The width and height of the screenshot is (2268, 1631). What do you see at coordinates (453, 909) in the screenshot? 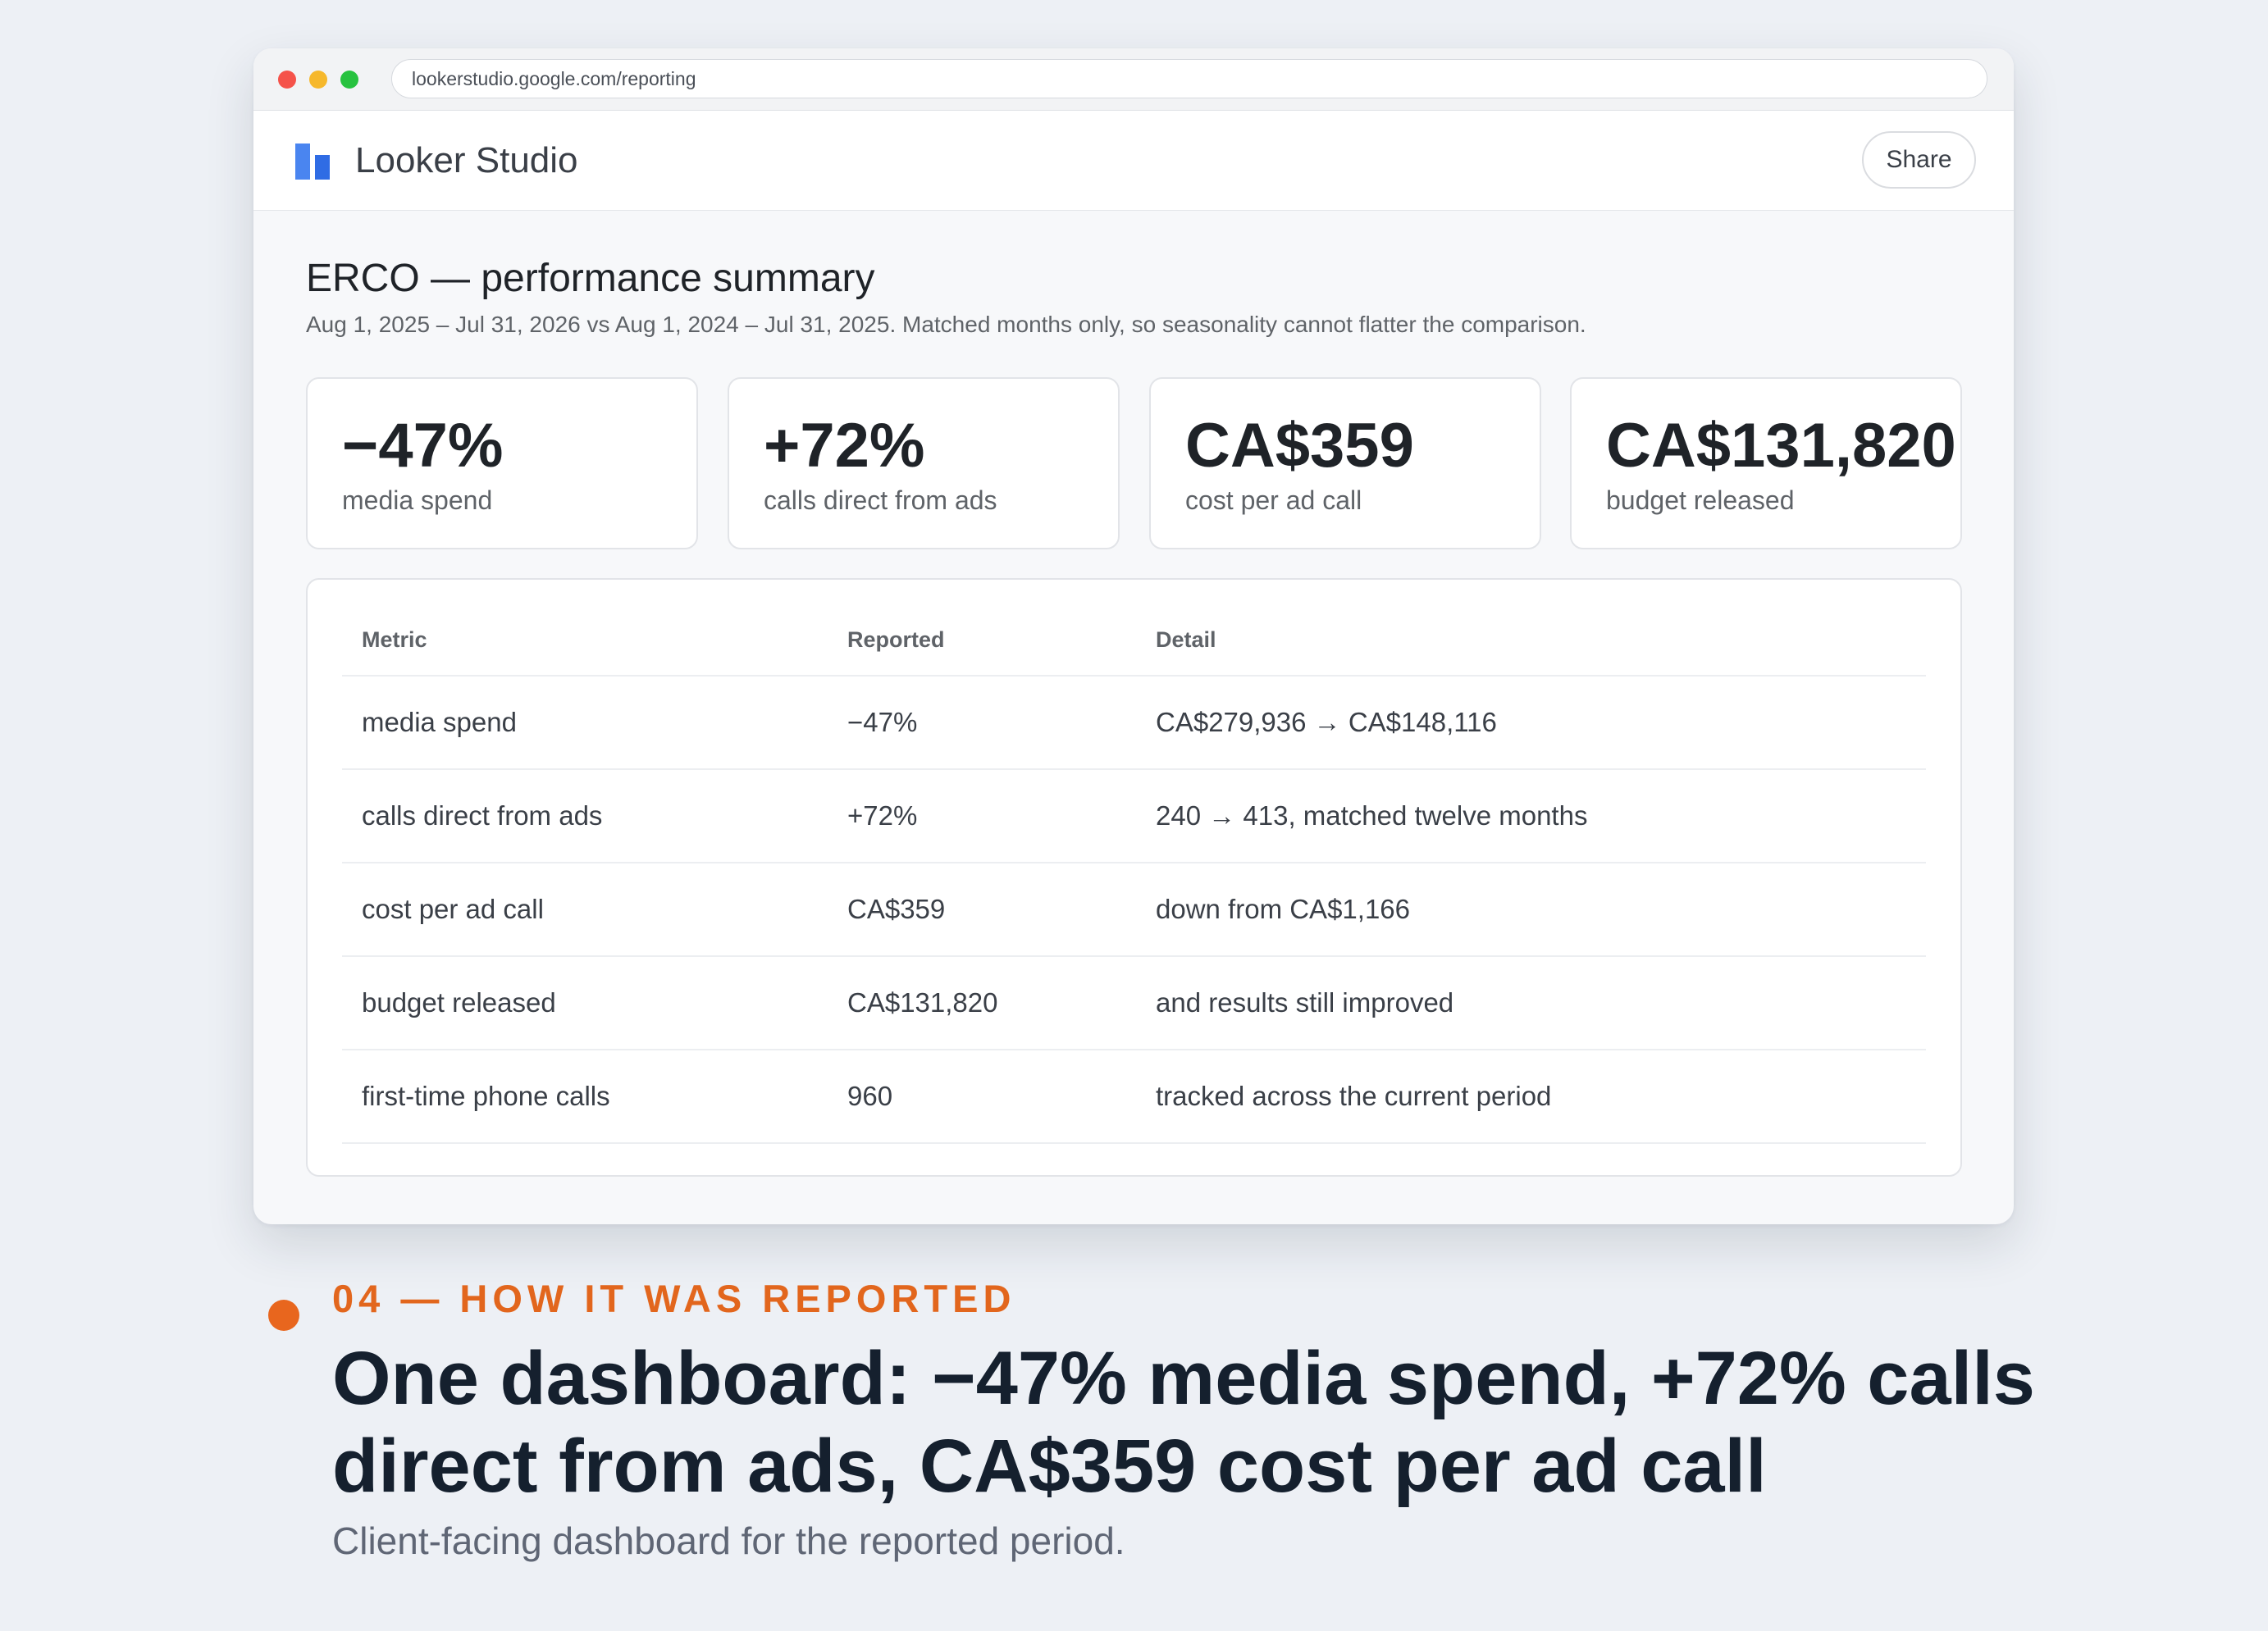
I see `metric-cell: cost per ad call` at bounding box center [453, 909].